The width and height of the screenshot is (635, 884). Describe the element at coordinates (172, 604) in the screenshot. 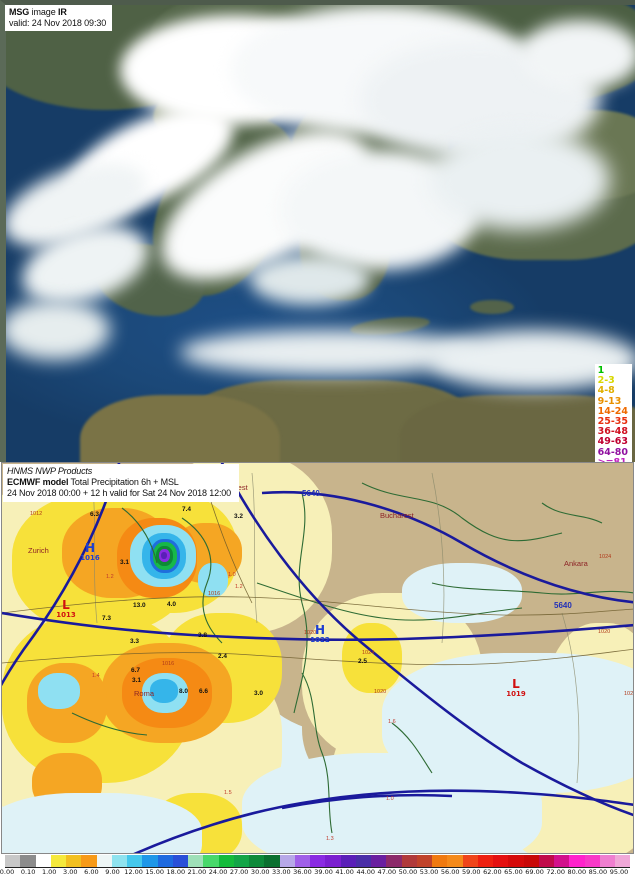

I see `precip-value-label-9: 4.0` at that location.